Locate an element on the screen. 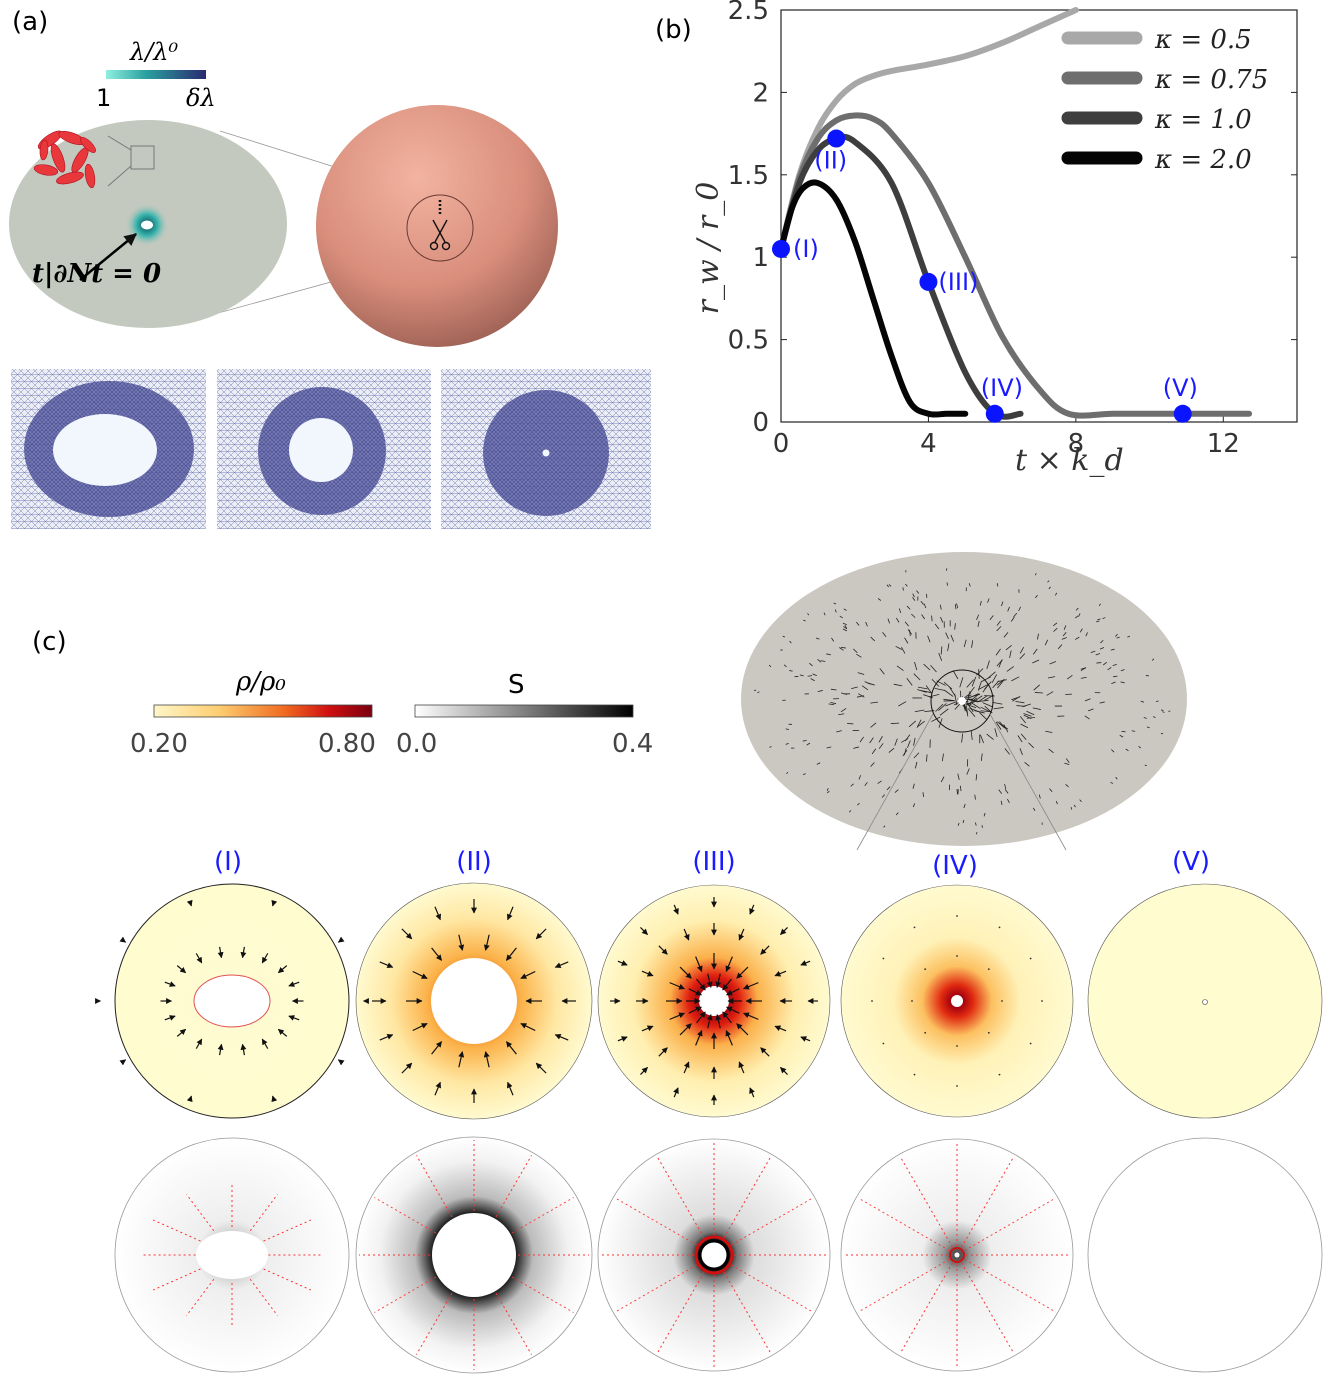 The width and height of the screenshot is (1329, 1384). stage-marker-label-4: (V) is located at coordinates (1180, 388).